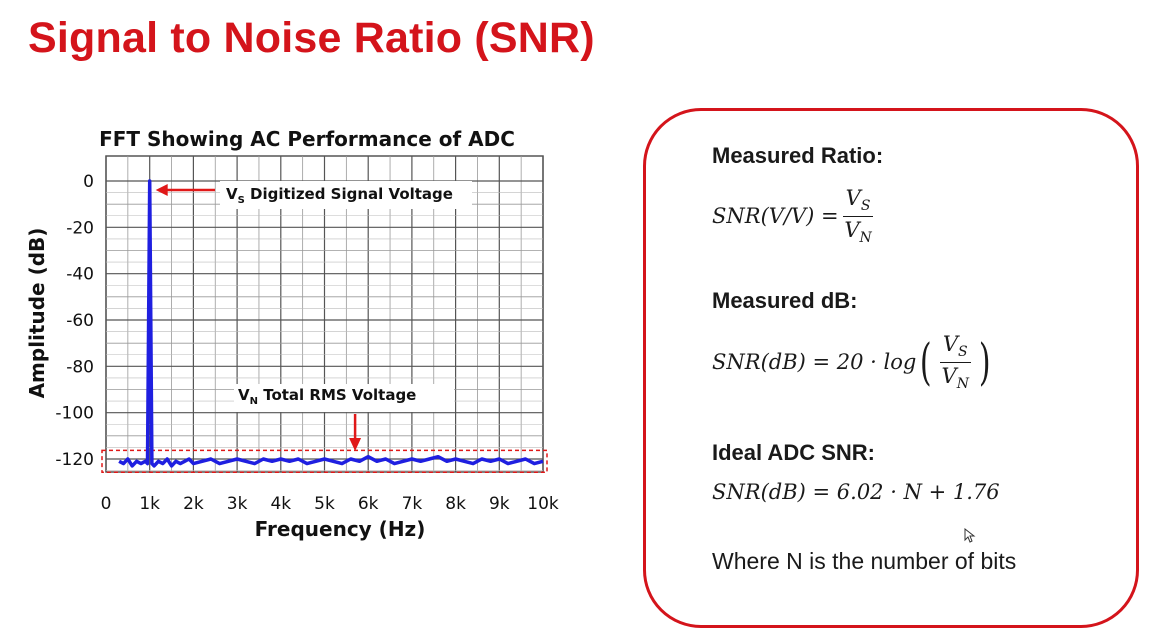  I want to click on y-tick-label: -60, so click(80, 321).